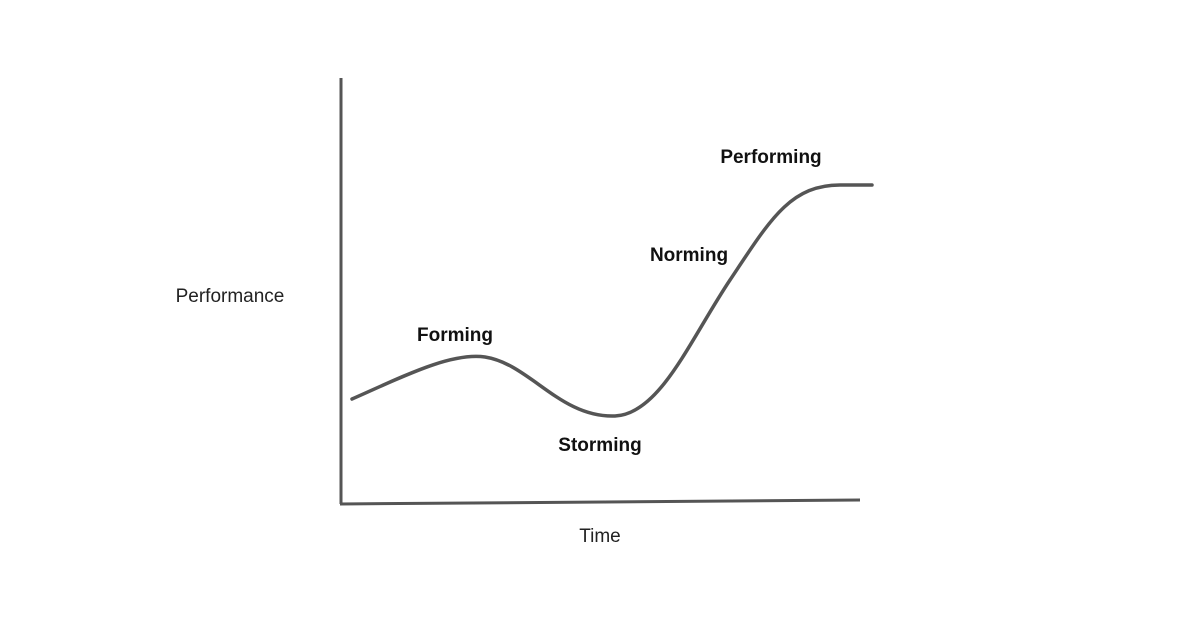 This screenshot has height=630, width=1200. Describe the element at coordinates (600, 502) in the screenshot. I see `x-axis` at that location.